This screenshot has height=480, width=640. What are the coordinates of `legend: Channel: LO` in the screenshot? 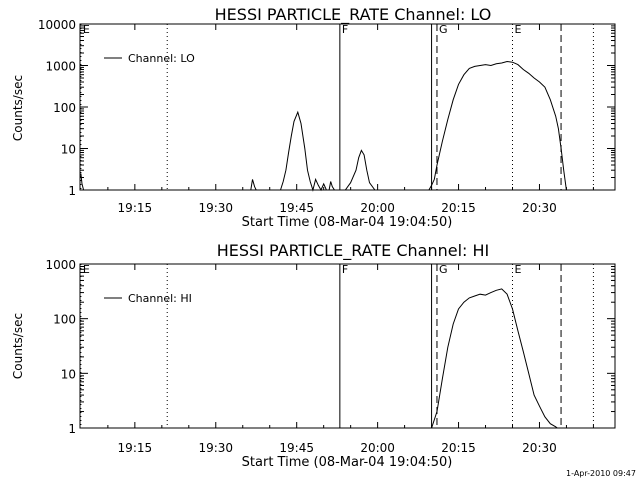 It's located at (149, 58).